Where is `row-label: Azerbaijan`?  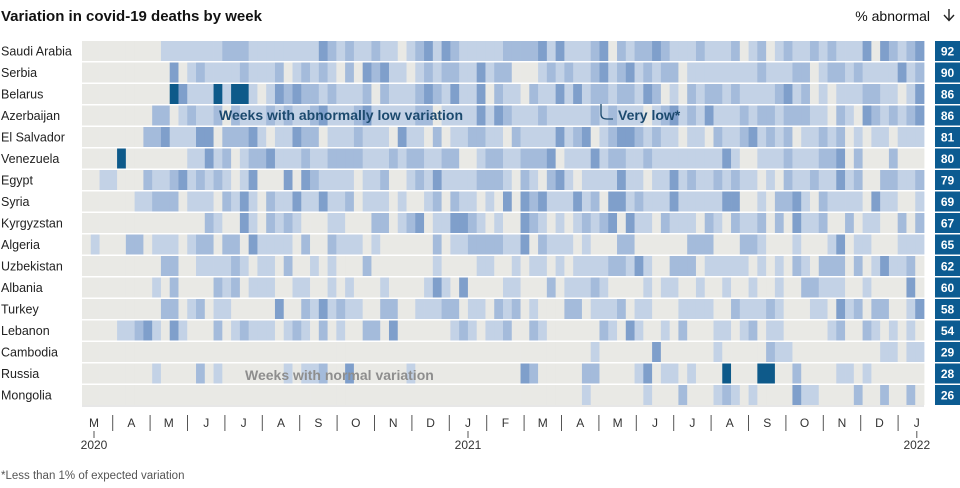 row-label: Azerbaijan is located at coordinates (30, 116).